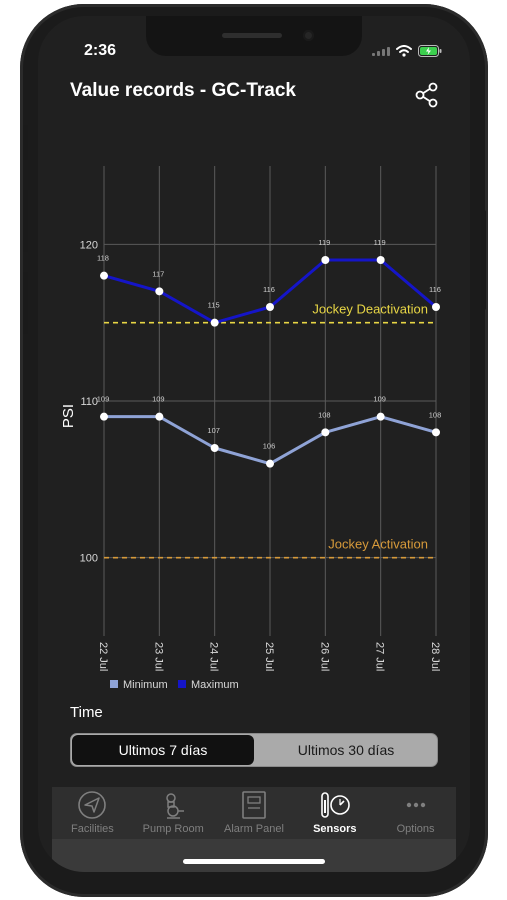 The width and height of the screenshot is (507, 900). I want to click on data-label: 107, so click(213, 430).